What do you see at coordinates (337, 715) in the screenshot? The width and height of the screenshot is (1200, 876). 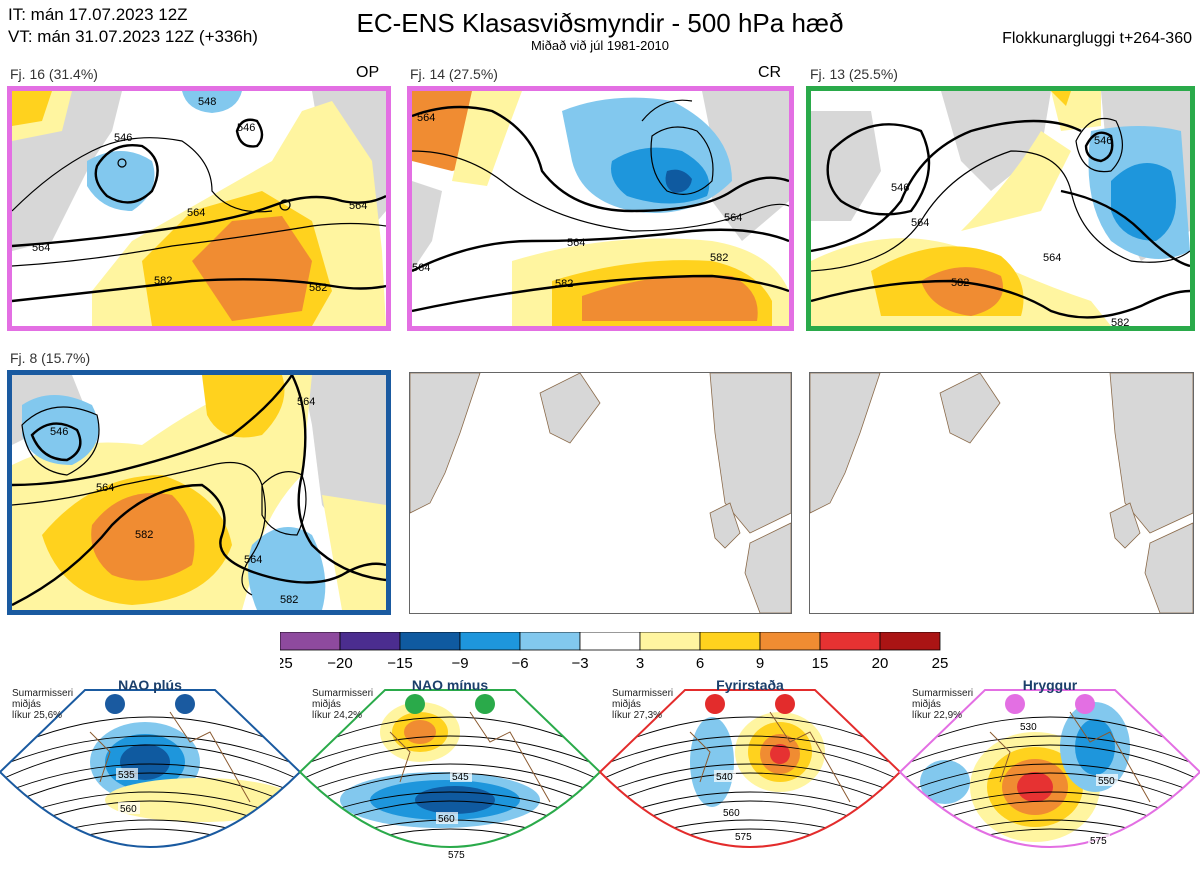 I see `regime-note: líkur 24,2%` at bounding box center [337, 715].